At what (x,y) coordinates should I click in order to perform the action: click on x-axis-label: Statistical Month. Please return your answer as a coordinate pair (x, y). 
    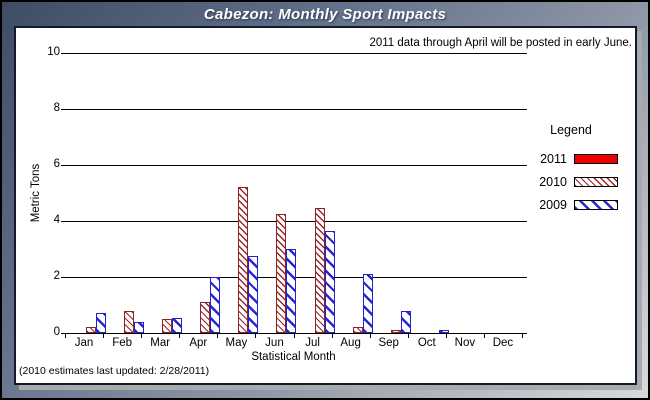
    Looking at the image, I should click on (293, 357).